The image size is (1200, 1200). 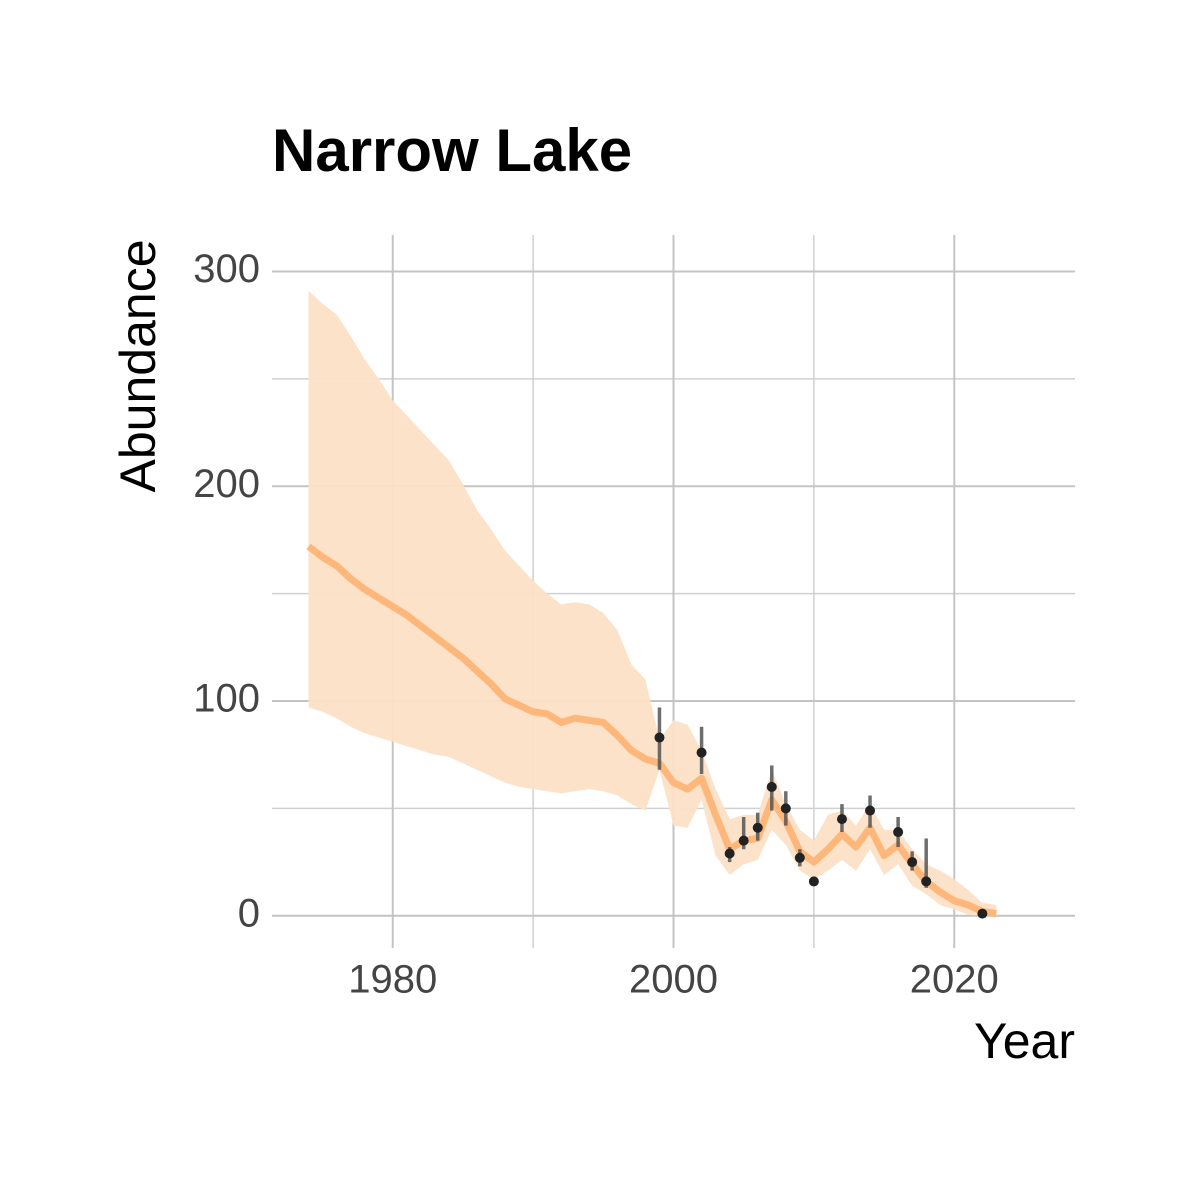 What do you see at coordinates (392, 980) in the screenshot?
I see `x-tick-label: 1980` at bounding box center [392, 980].